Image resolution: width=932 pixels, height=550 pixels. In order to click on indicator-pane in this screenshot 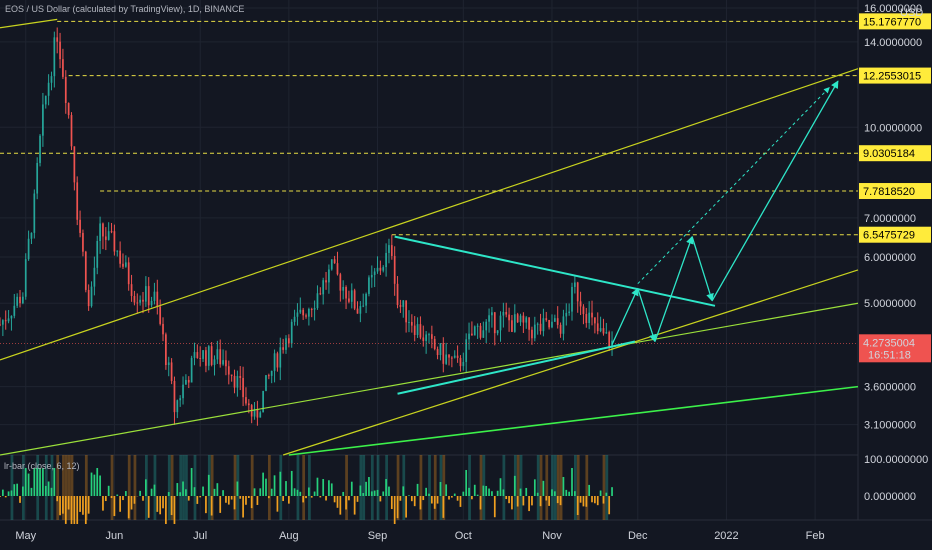, I will do `click(429, 487)`.